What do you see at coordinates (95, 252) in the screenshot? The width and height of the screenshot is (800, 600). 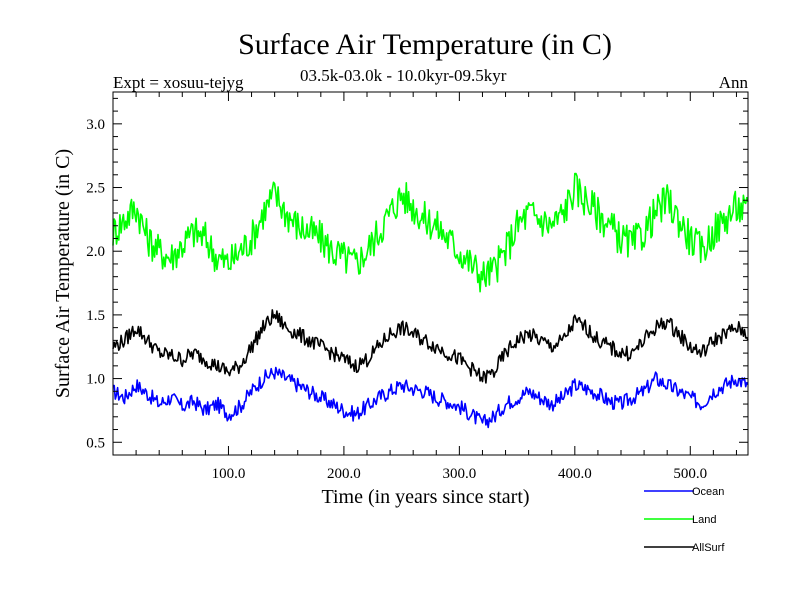 I see `y-tick-label: 2.0` at bounding box center [95, 252].